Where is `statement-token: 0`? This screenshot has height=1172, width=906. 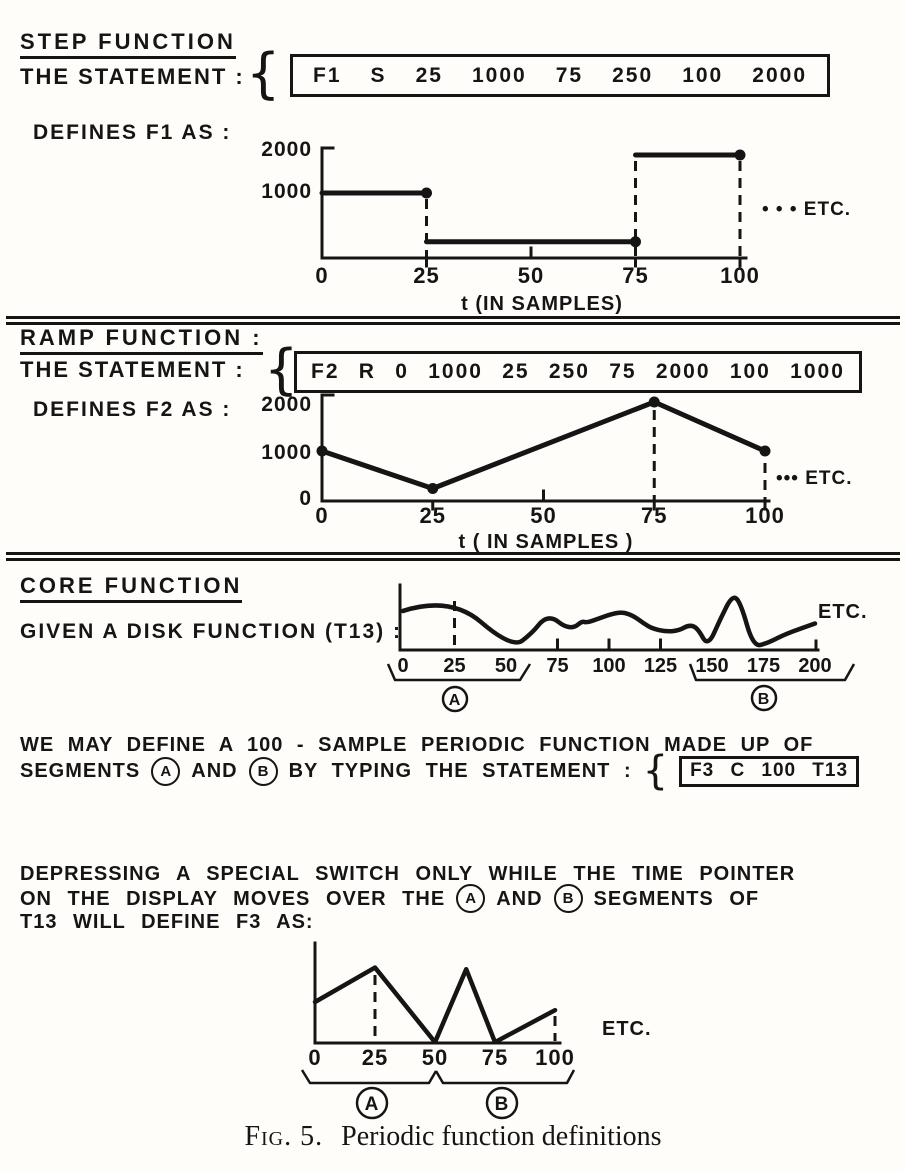 statement-token: 0 is located at coordinates (402, 371).